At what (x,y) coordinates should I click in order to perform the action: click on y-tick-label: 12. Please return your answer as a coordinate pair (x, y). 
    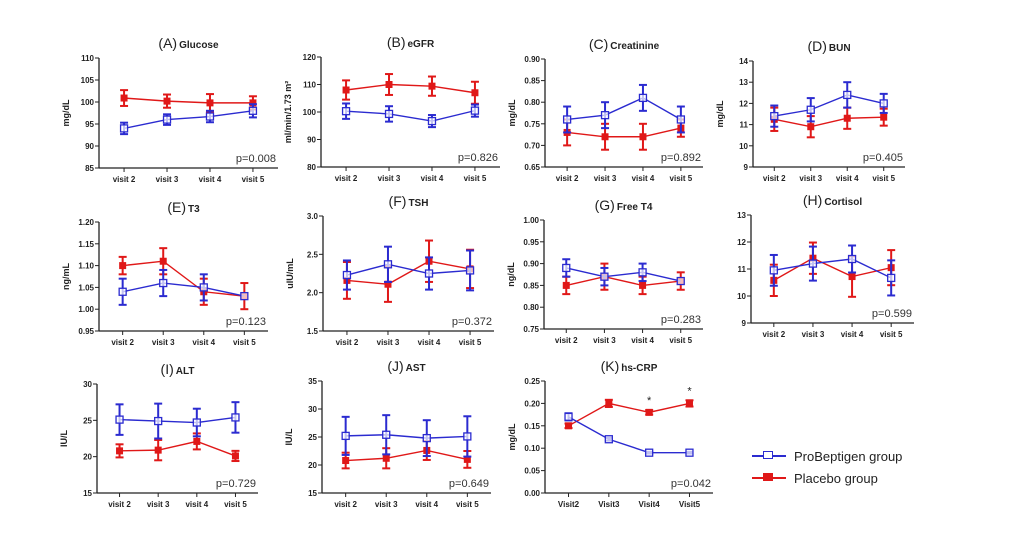
    Looking at the image, I should click on (741, 242).